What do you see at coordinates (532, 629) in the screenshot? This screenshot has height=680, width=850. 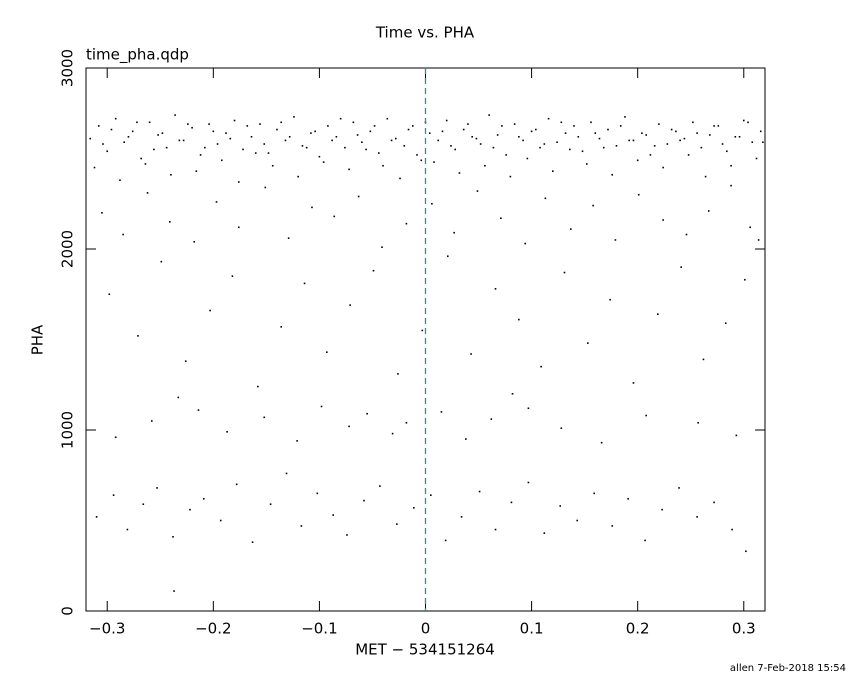 I see `x-tick-label: 0.1` at bounding box center [532, 629].